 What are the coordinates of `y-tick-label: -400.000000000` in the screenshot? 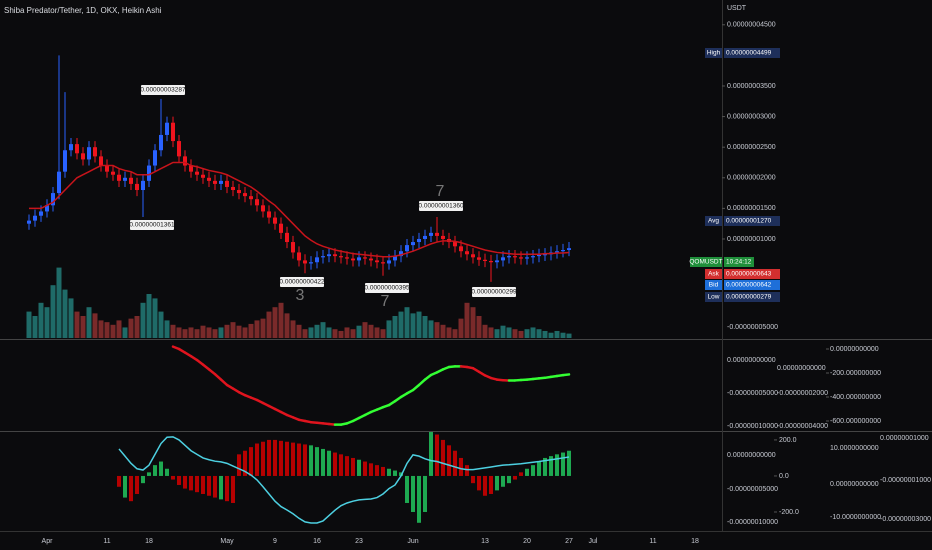 It's located at (855, 397).